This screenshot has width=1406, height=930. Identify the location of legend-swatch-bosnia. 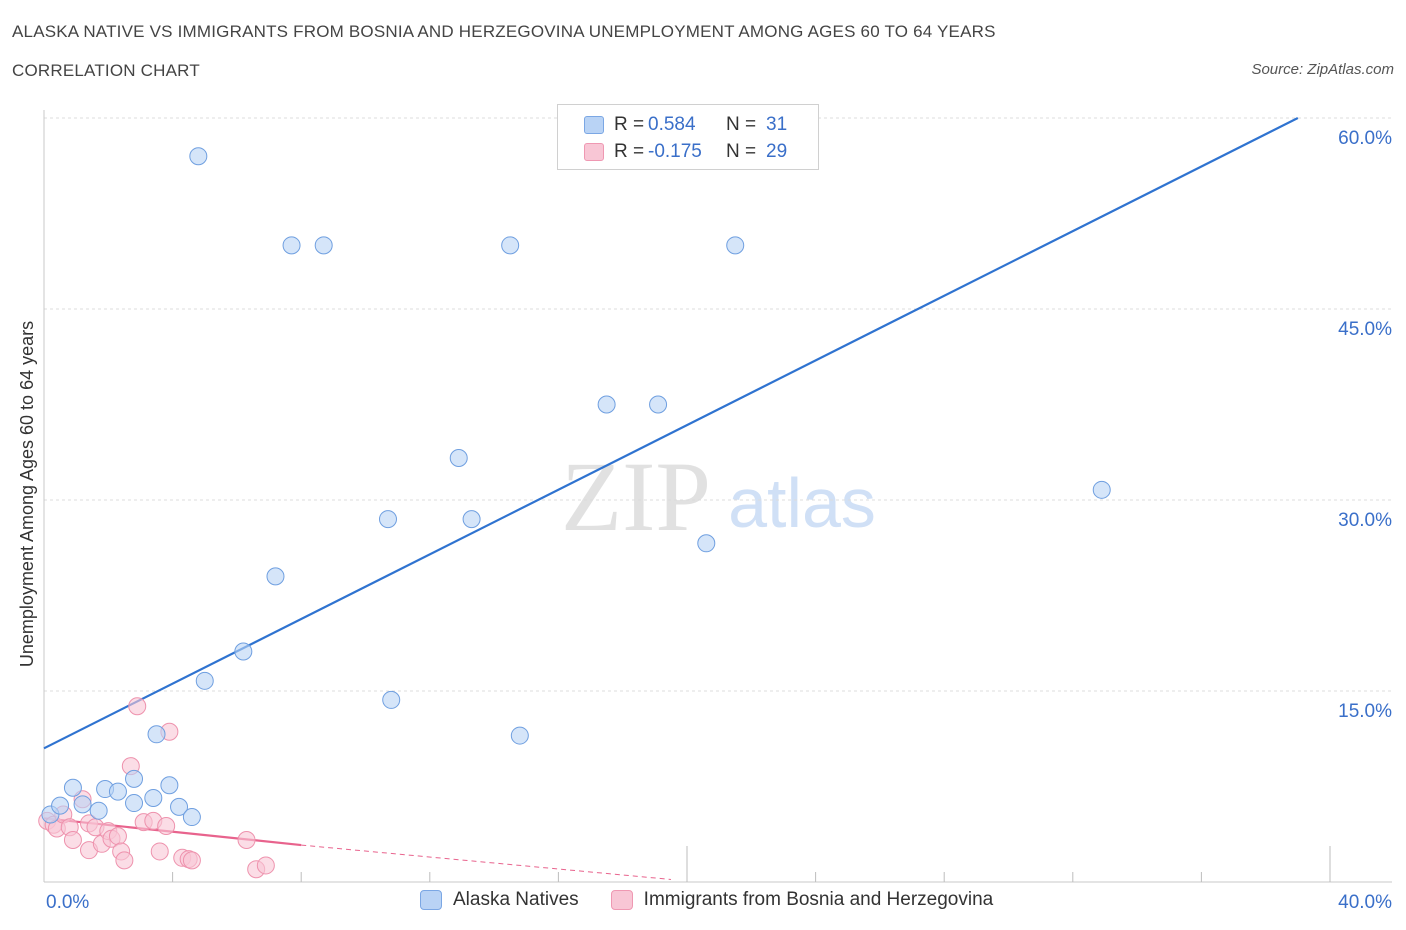
(594, 152).